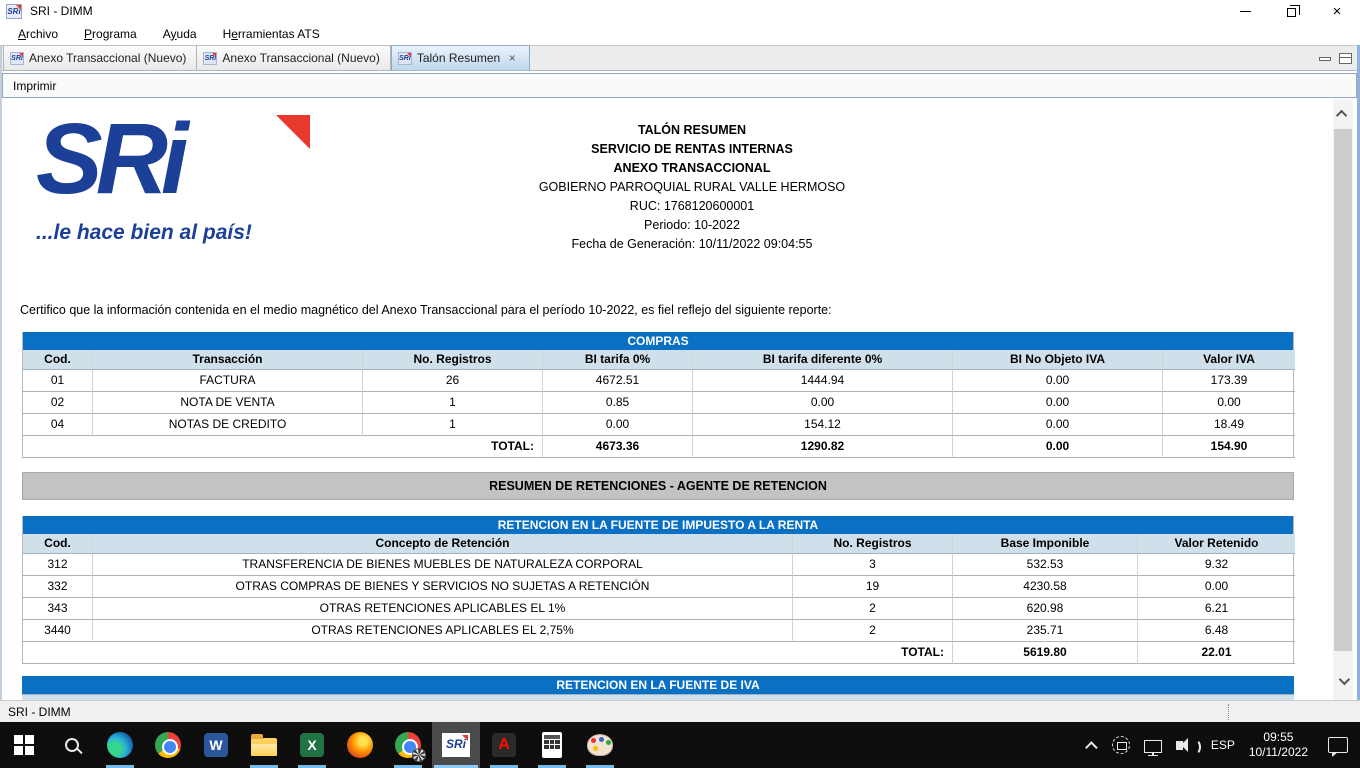 The image size is (1360, 768). I want to click on cell: 26, so click(453, 381).